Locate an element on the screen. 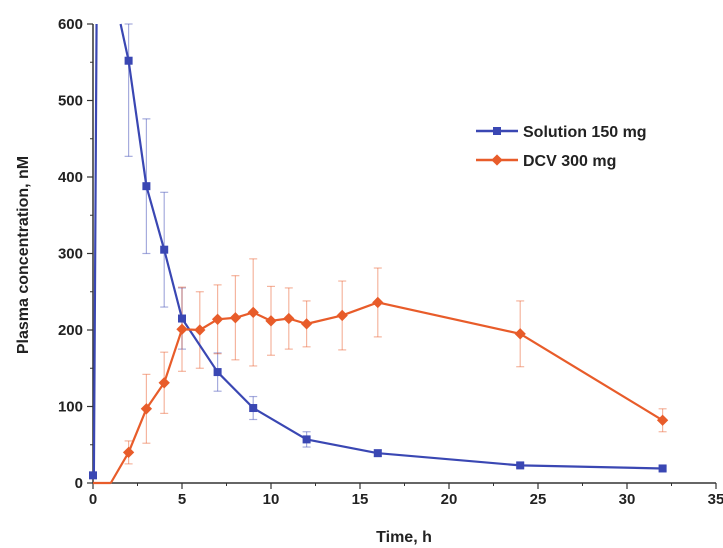  y-tick-label: 100 is located at coordinates (70, 407).